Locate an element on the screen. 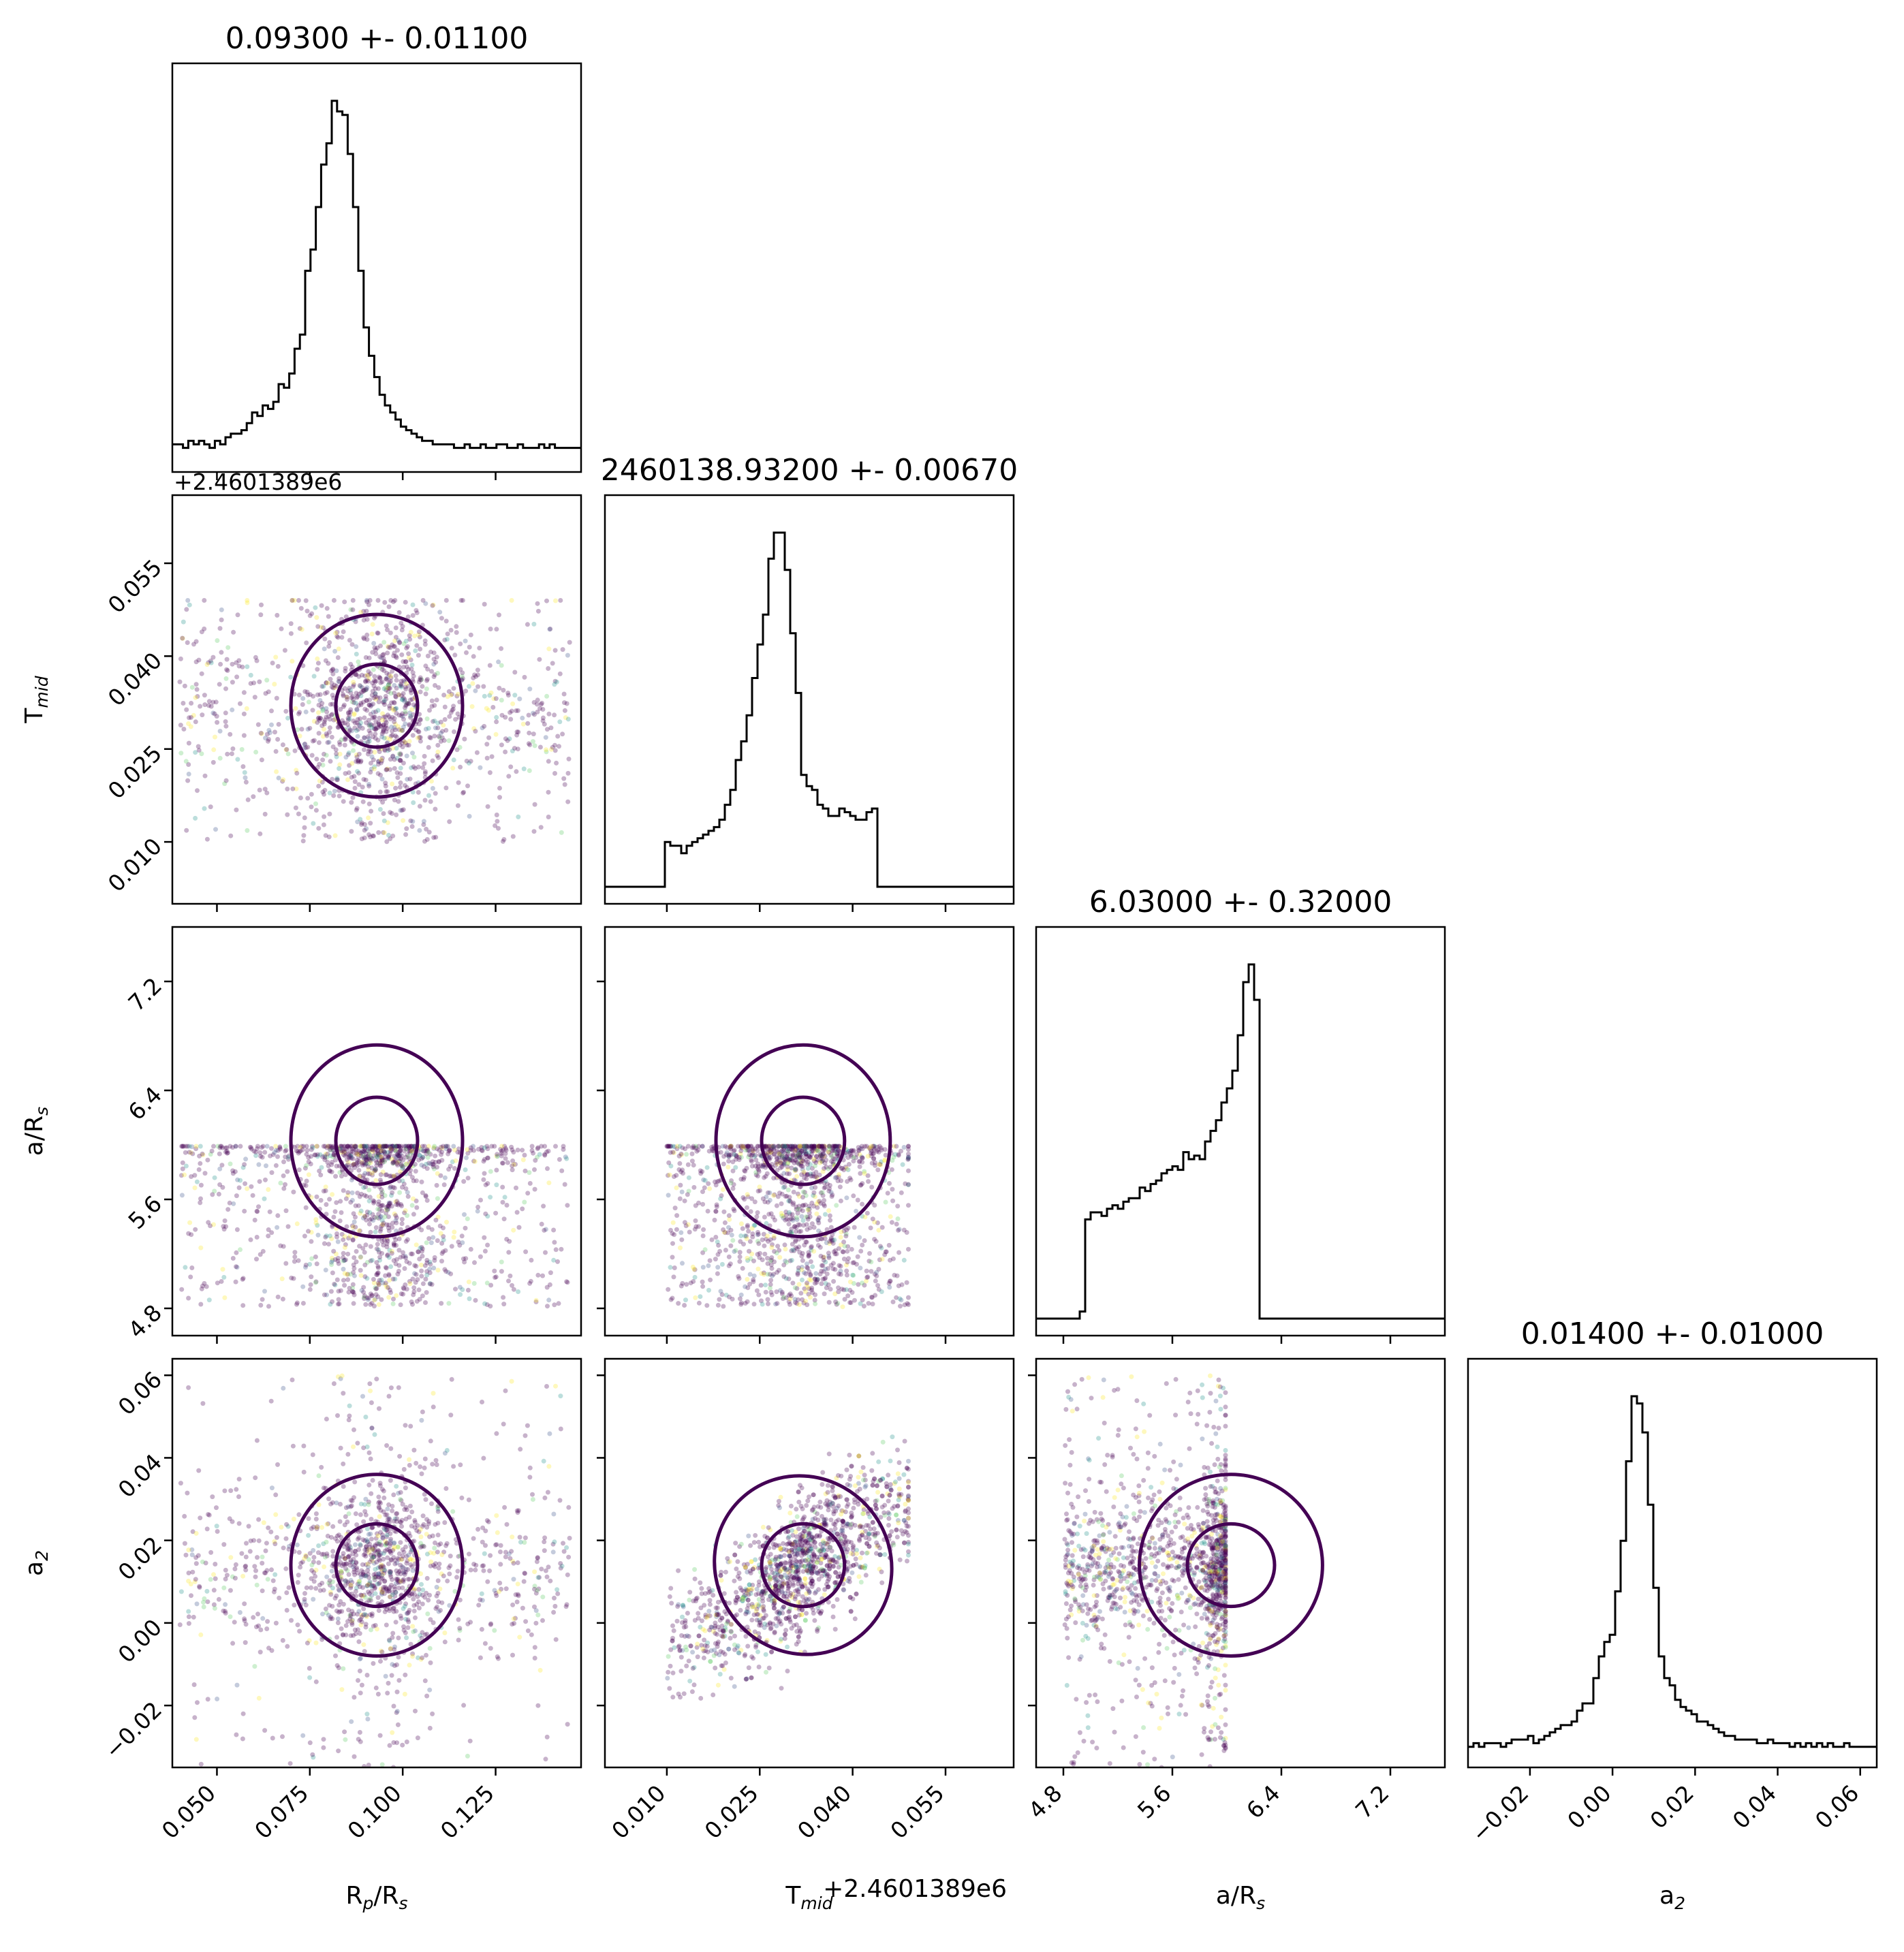 This screenshot has width=1904, height=1952. panel-ars-vs-tmid is located at coordinates (806, 1135).